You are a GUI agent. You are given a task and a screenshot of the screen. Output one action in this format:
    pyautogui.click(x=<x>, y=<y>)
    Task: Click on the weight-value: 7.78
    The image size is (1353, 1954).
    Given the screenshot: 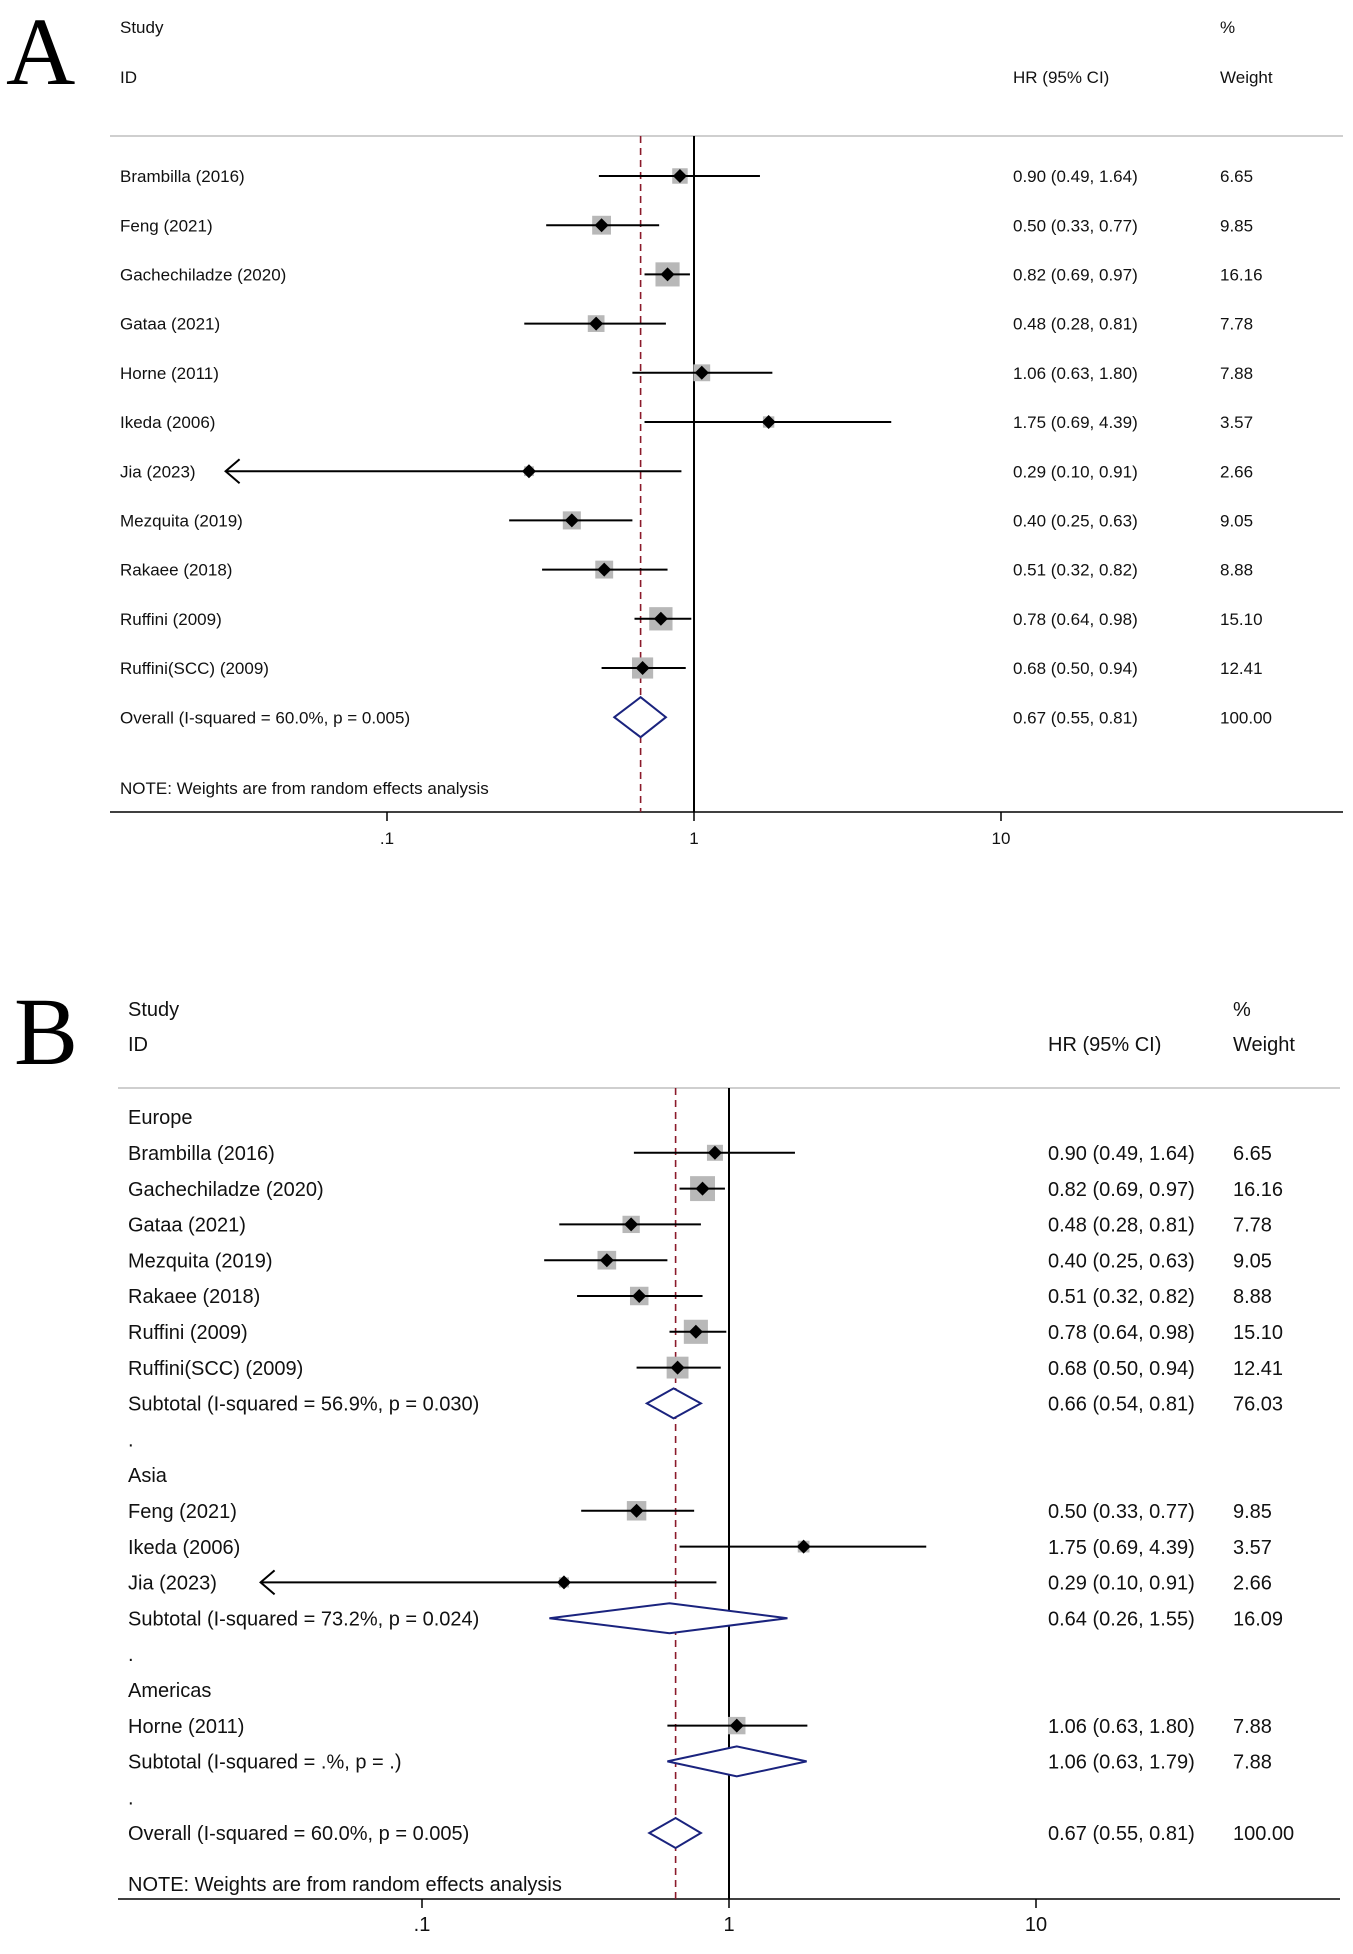 What is the action you would take?
    pyautogui.click(x=1252, y=1226)
    